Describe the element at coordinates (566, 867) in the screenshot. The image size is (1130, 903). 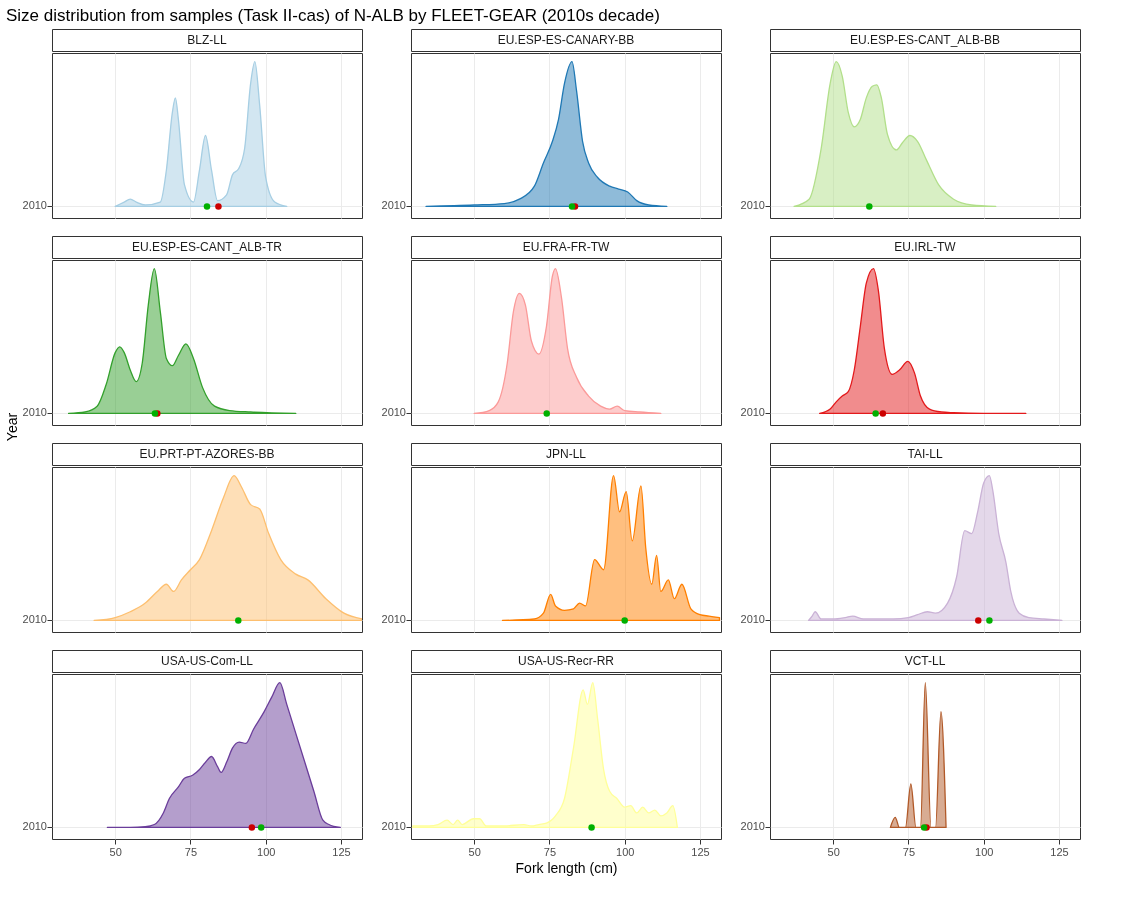
I see `text: Fork length (cm)` at that location.